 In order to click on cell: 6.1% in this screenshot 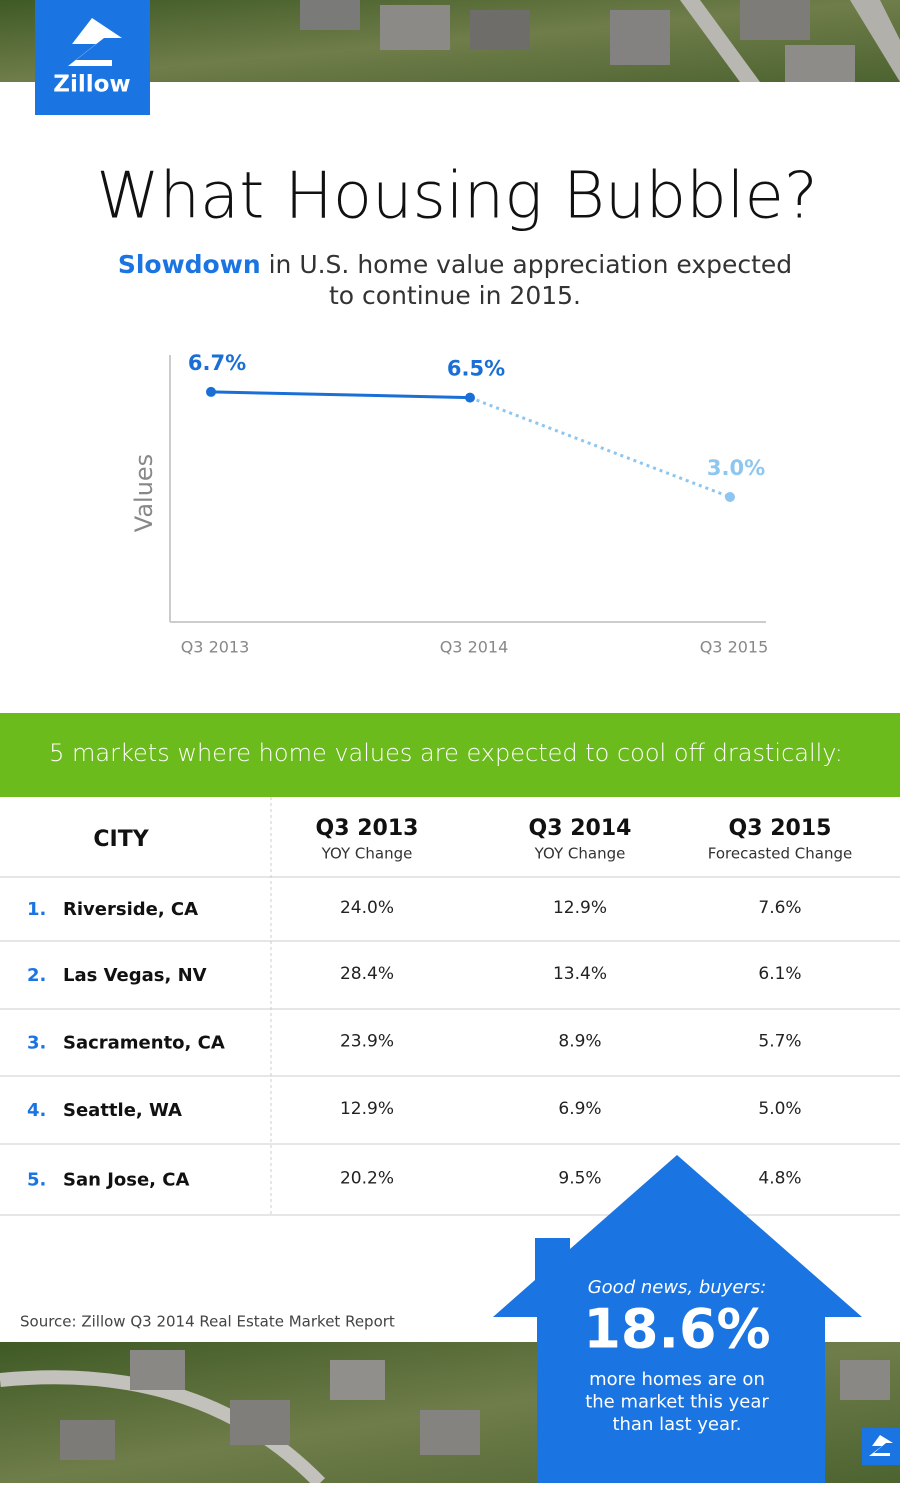, I will do `click(779, 974)`.